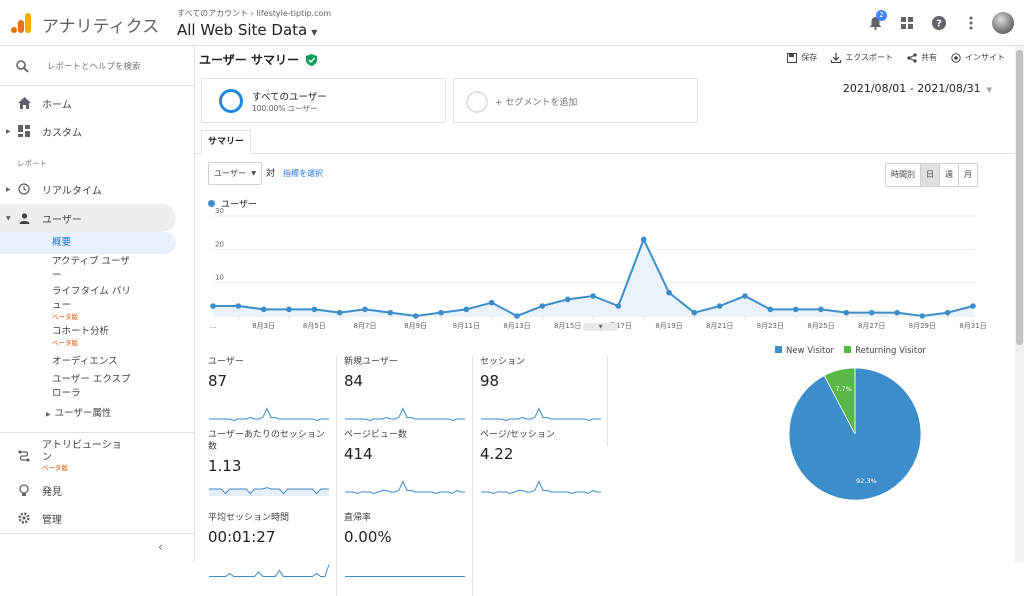 Image resolution: width=1024 pixels, height=596 pixels. I want to click on segment-all-users: すべてのユーザー 100.00% ユーザー, so click(323, 100).